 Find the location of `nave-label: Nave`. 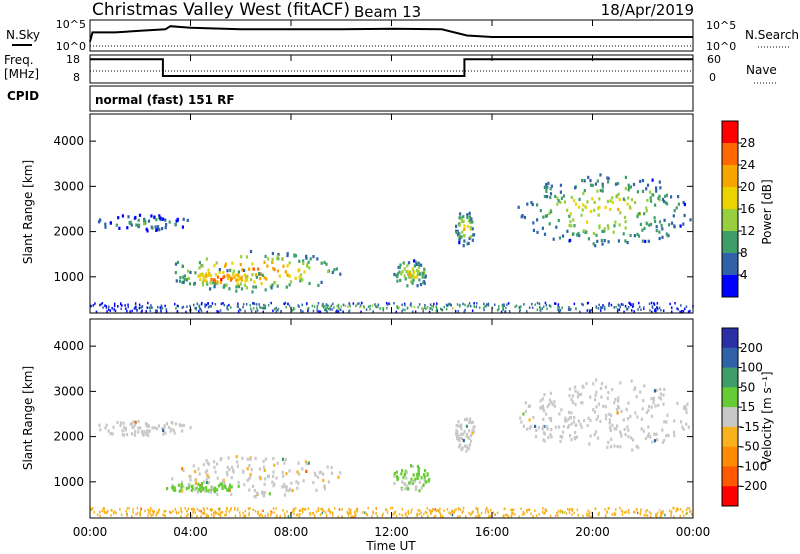

nave-label: Nave is located at coordinates (761, 70).